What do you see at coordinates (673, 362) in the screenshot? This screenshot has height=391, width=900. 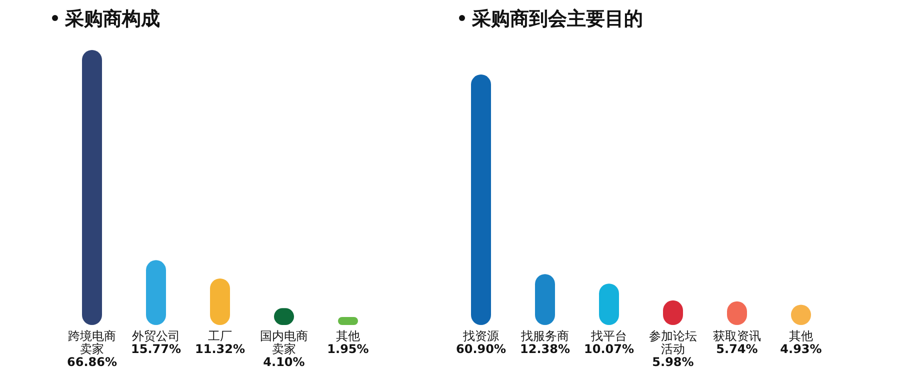 I see `data-label: 5.98%` at bounding box center [673, 362].